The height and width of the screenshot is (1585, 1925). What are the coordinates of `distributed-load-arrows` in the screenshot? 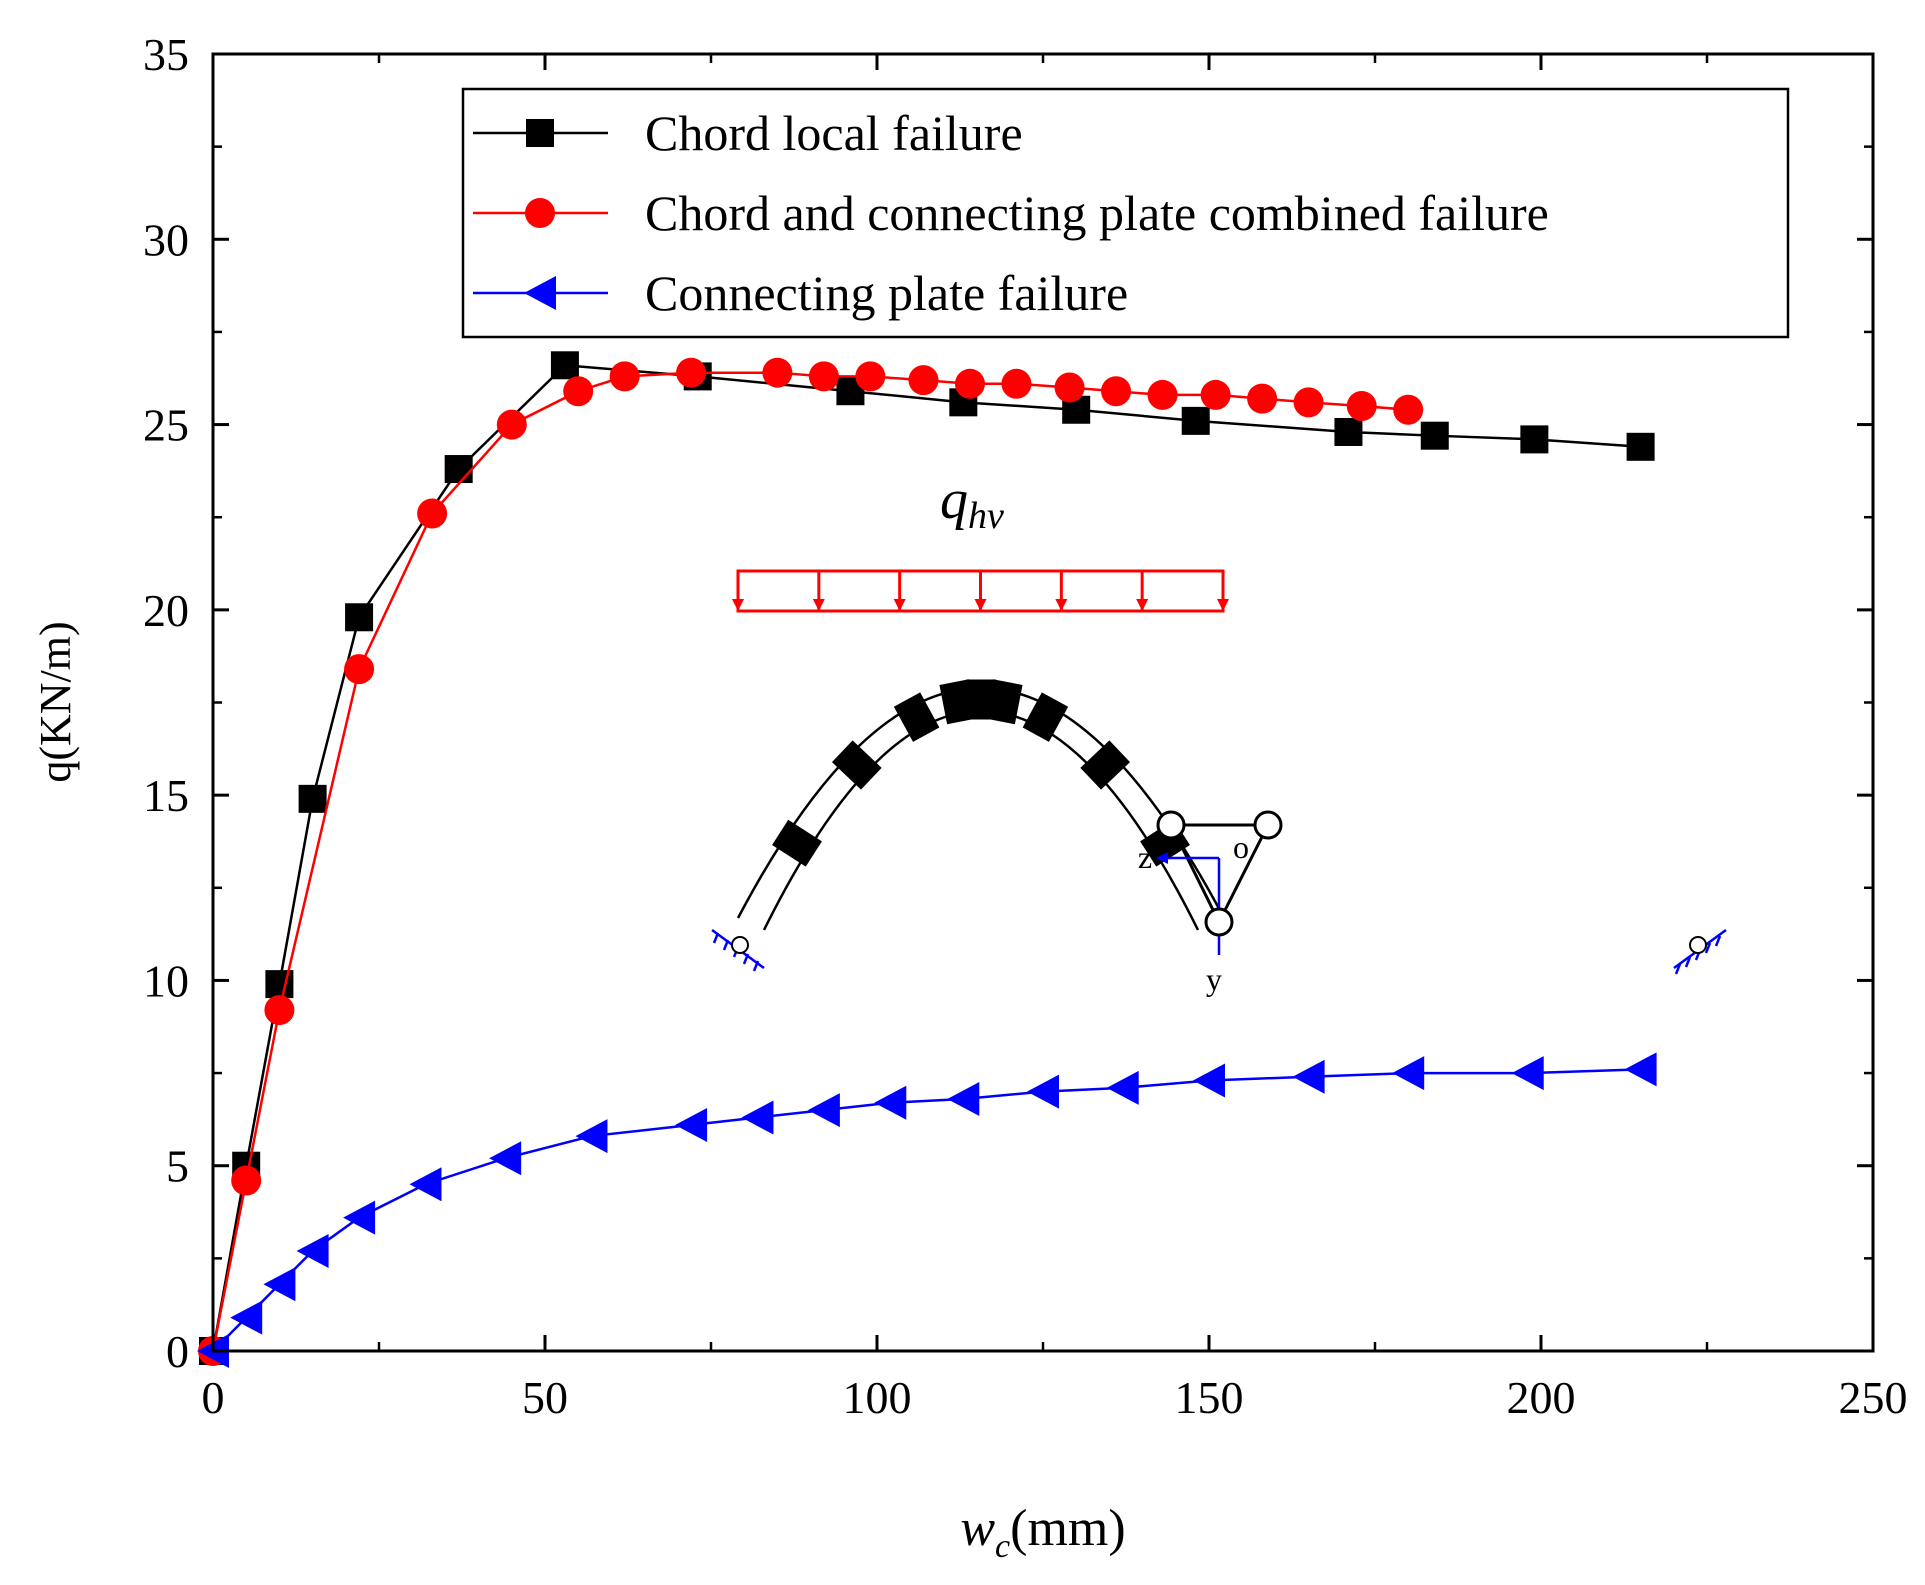 It's located at (980, 591).